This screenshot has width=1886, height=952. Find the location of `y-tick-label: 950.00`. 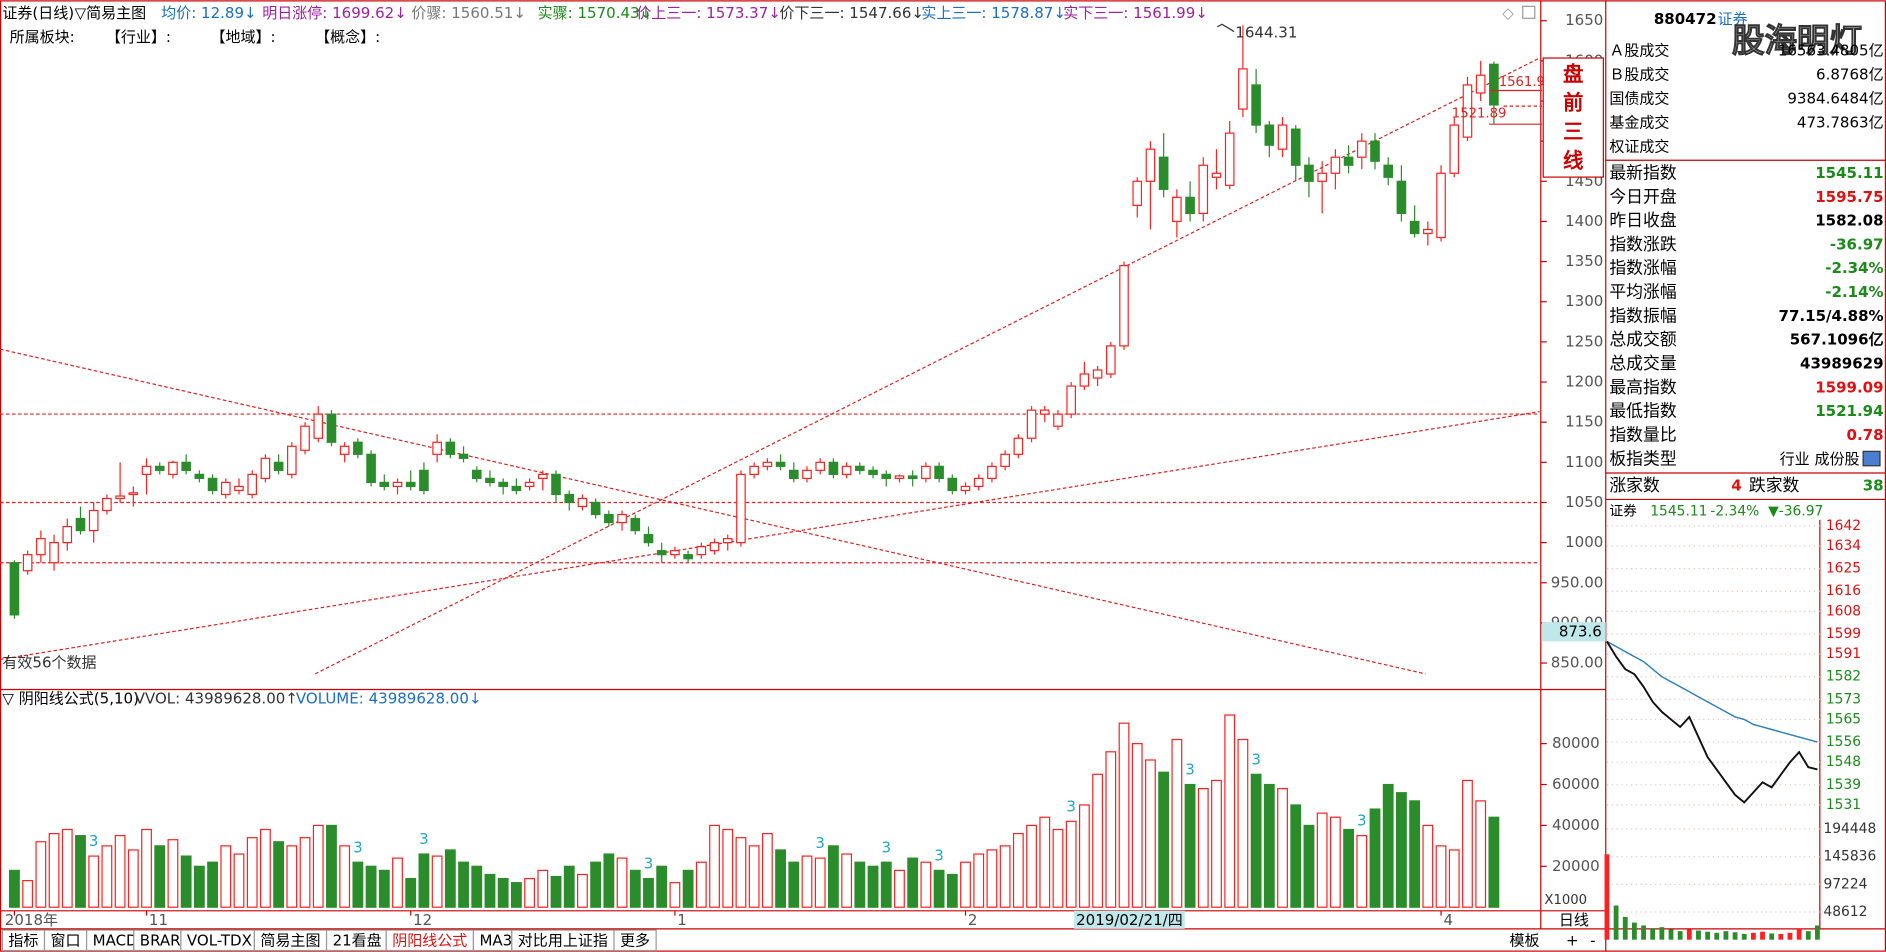

y-tick-label: 950.00 is located at coordinates (1577, 582).